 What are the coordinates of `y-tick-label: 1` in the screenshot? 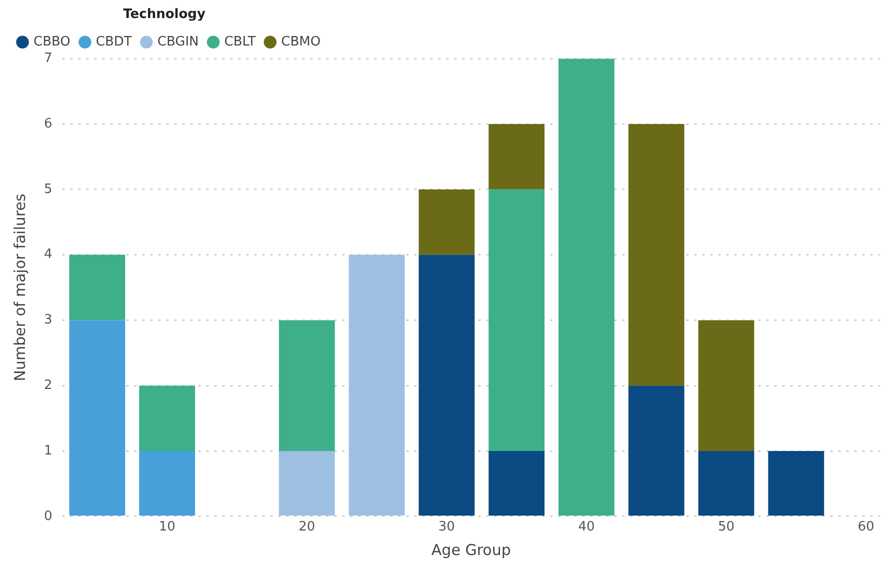 It's located at (48, 450).